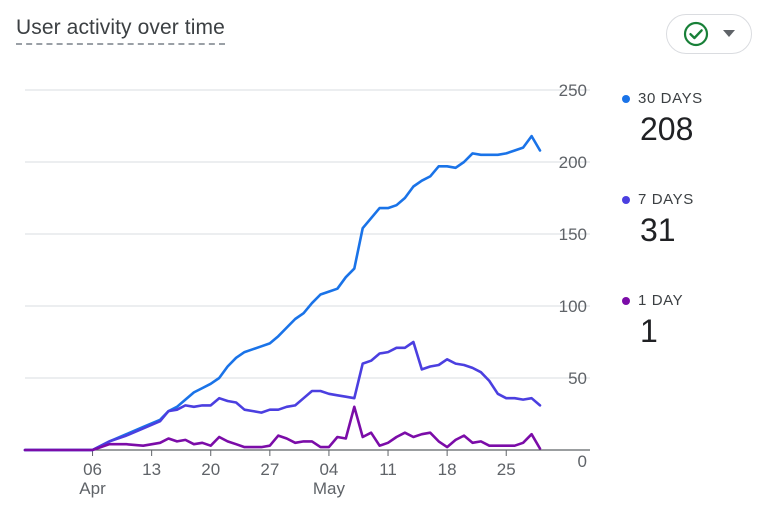  What do you see at coordinates (573, 306) in the screenshot?
I see `y-tick-label: 100` at bounding box center [573, 306].